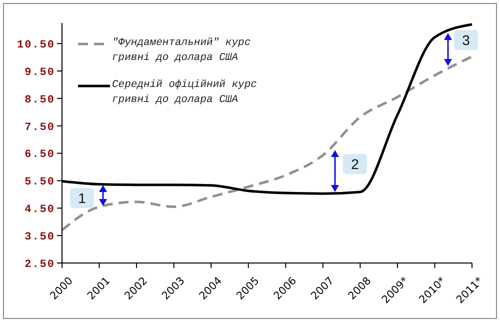 The width and height of the screenshot is (500, 322). Describe the element at coordinates (82, 198) in the screenshot. I see `annotation: 1` at that location.